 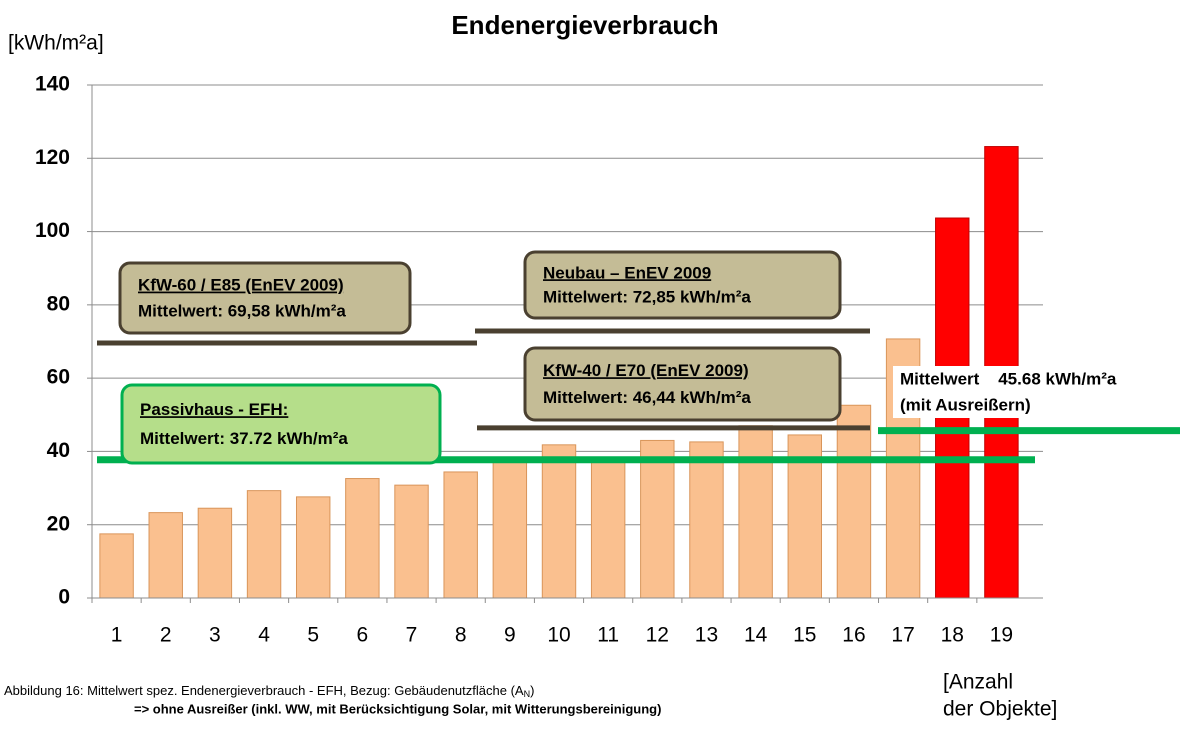 What do you see at coordinates (1008, 378) in the screenshot?
I see `annotation-title: Mittelwert 45.68 kWh/m²a` at bounding box center [1008, 378].